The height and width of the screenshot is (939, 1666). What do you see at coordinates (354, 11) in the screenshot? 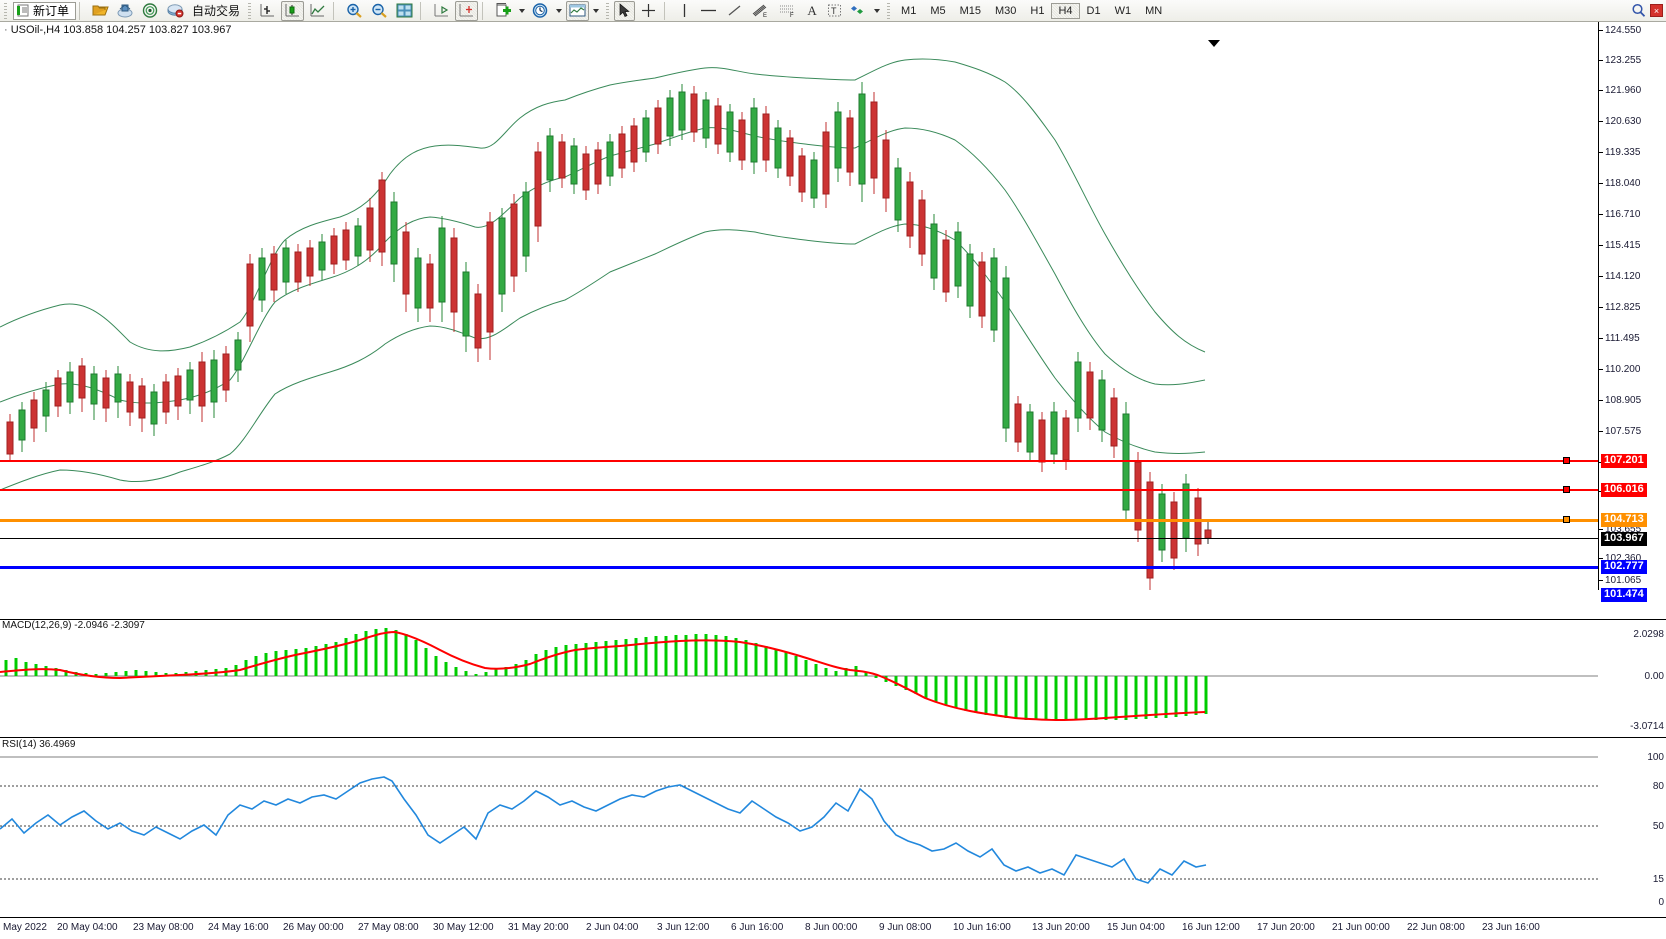
I see `zoom-in-button` at bounding box center [354, 11].